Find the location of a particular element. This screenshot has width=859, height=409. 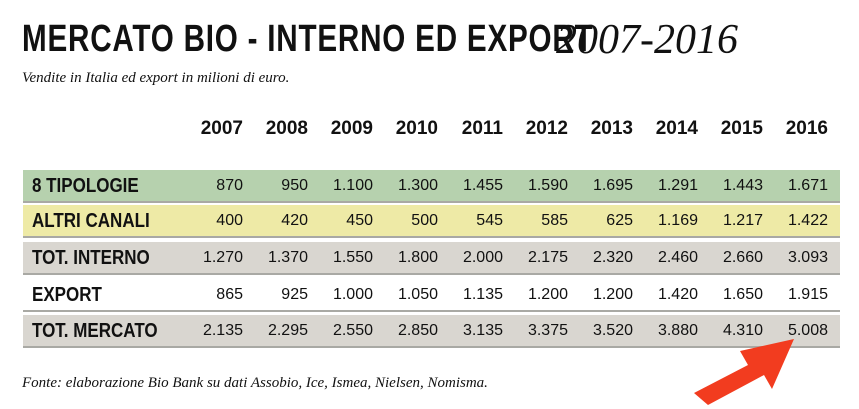

table-cell: 5.008 is located at coordinates (807, 330).